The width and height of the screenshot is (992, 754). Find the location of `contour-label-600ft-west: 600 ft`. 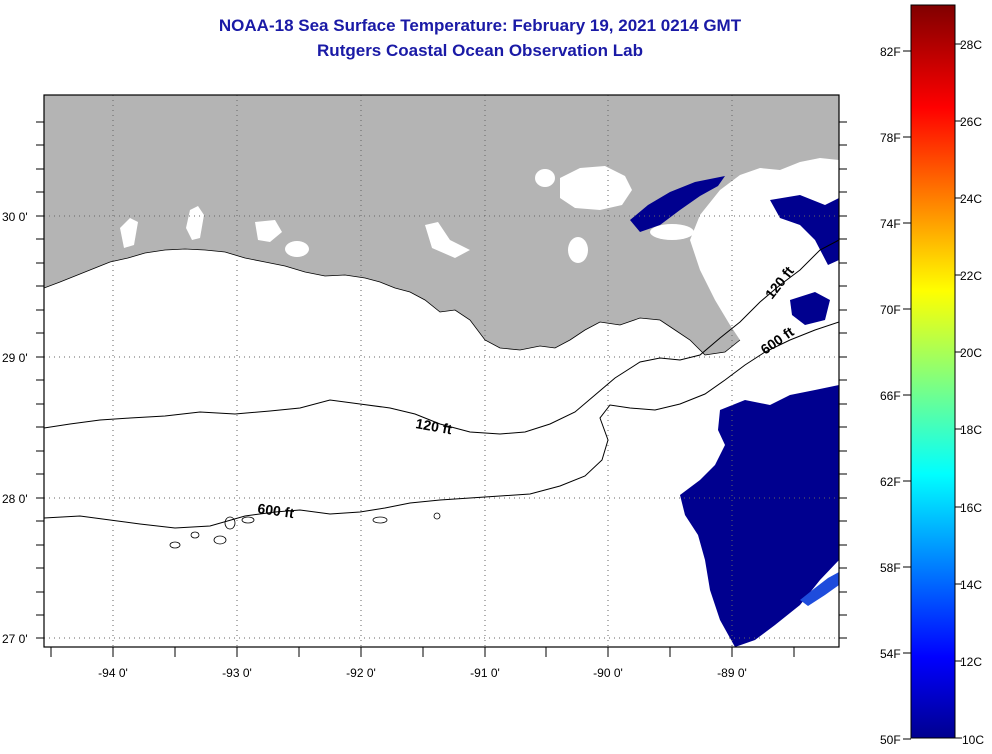

contour-label-600ft-west: 600 ft is located at coordinates (276, 510).